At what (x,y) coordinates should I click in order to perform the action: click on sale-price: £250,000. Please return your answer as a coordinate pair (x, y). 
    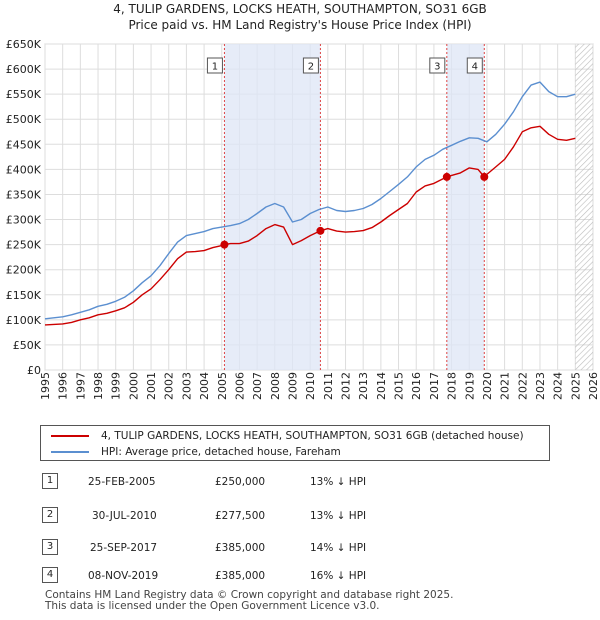
    Looking at the image, I should click on (240, 482).